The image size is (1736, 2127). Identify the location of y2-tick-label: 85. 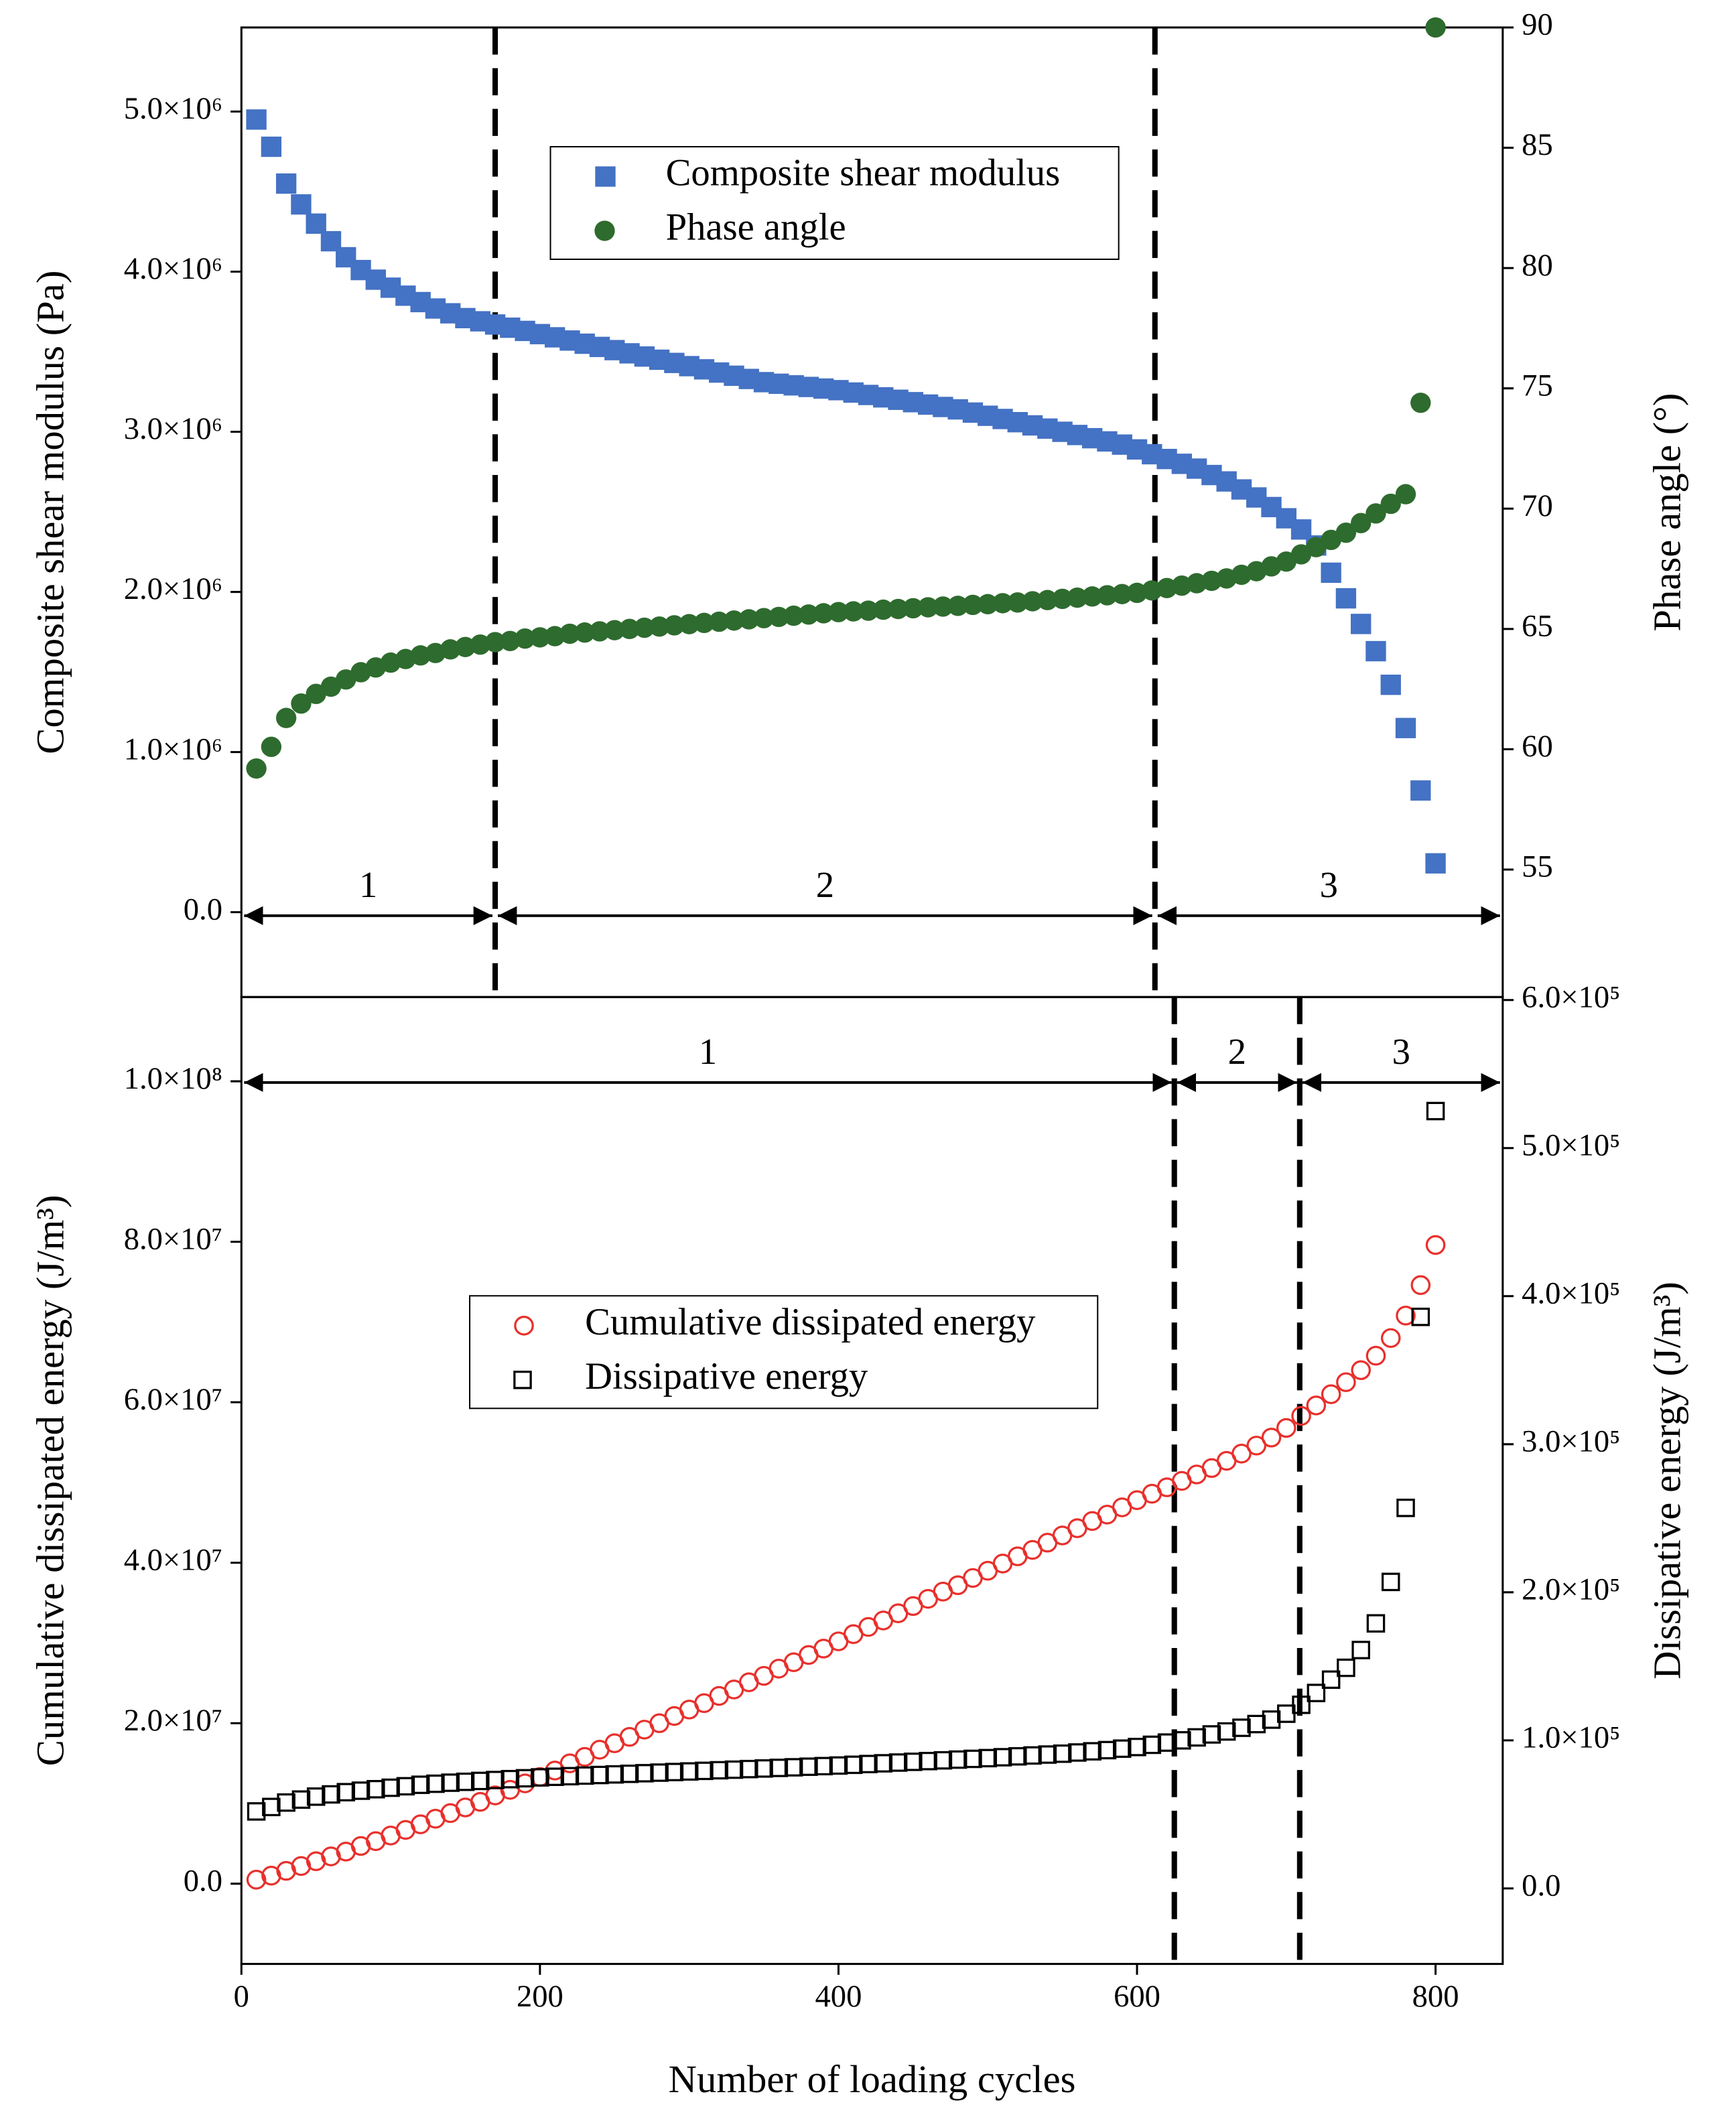
(1537, 145).